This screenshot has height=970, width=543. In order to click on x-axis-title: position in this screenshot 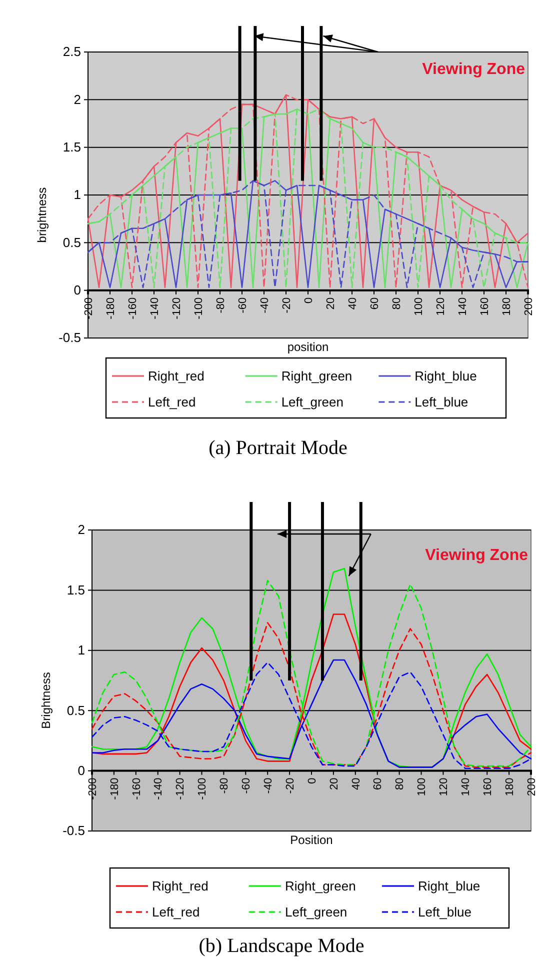, I will do `click(308, 347)`.